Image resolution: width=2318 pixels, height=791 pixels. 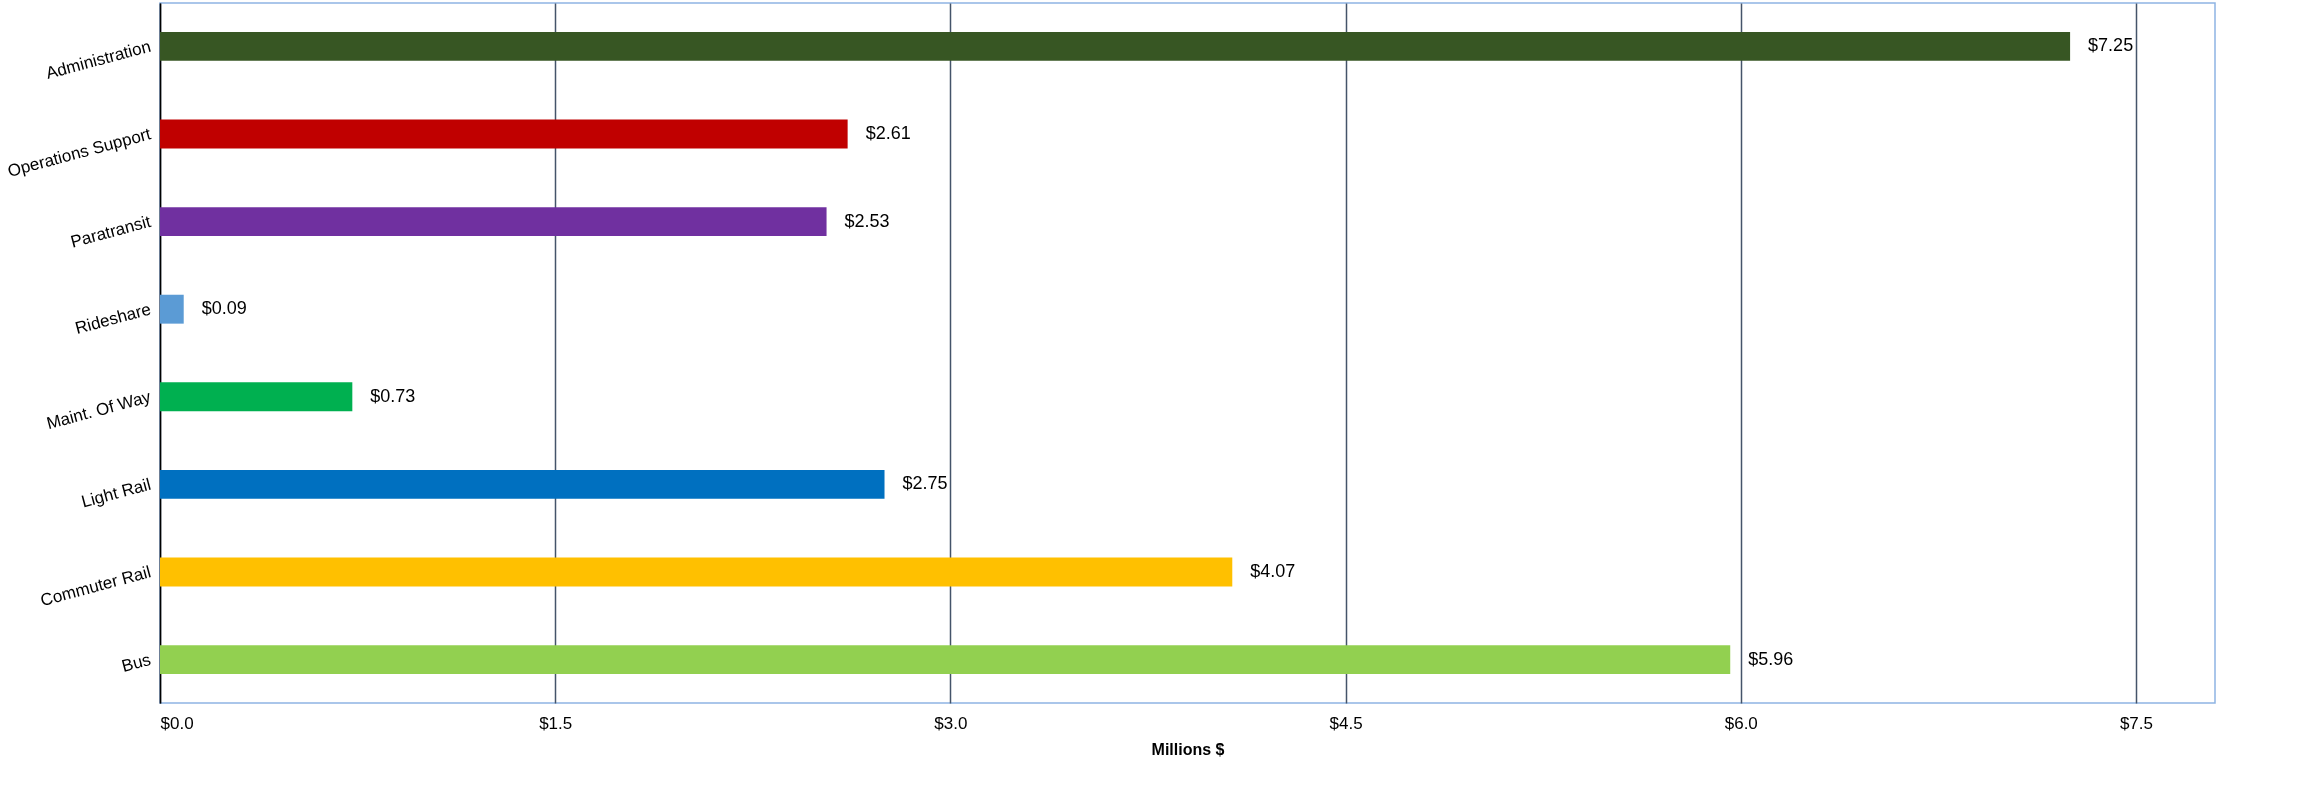 What do you see at coordinates (224, 308) in the screenshot?
I see `data-label: $0.09` at bounding box center [224, 308].